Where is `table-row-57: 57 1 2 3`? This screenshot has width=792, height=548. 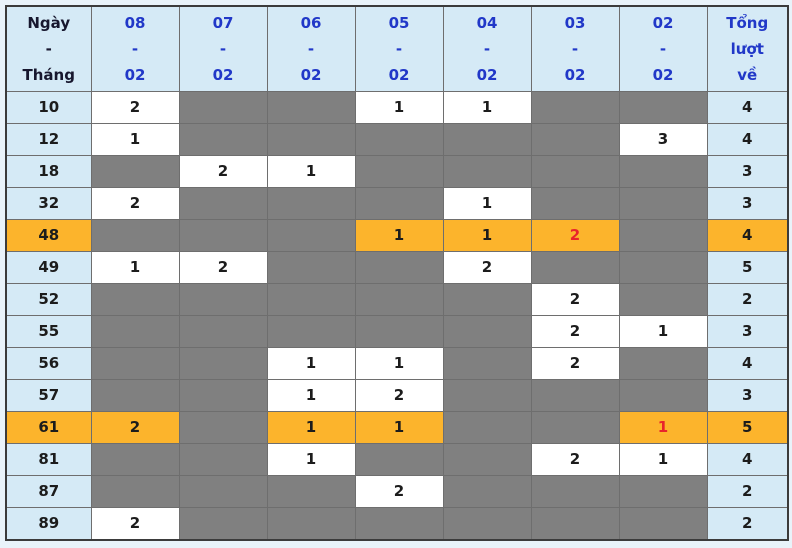 table-row-57: 57 1 2 3 is located at coordinates (397, 395).